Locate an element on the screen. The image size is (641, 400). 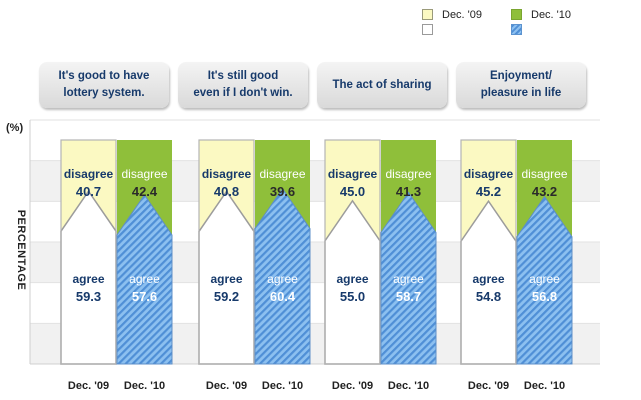
legend-label-dec09: Dec. '09 is located at coordinates (462, 15).